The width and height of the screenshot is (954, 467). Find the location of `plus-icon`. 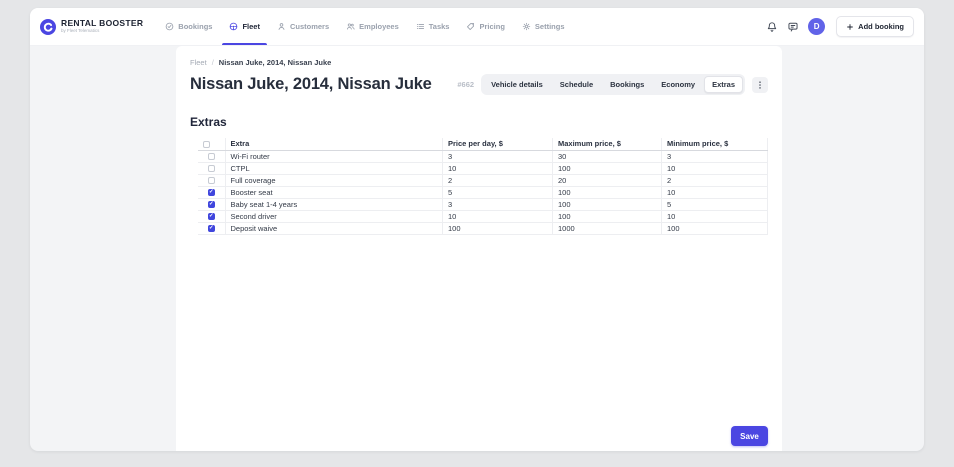

plus-icon is located at coordinates (850, 27).